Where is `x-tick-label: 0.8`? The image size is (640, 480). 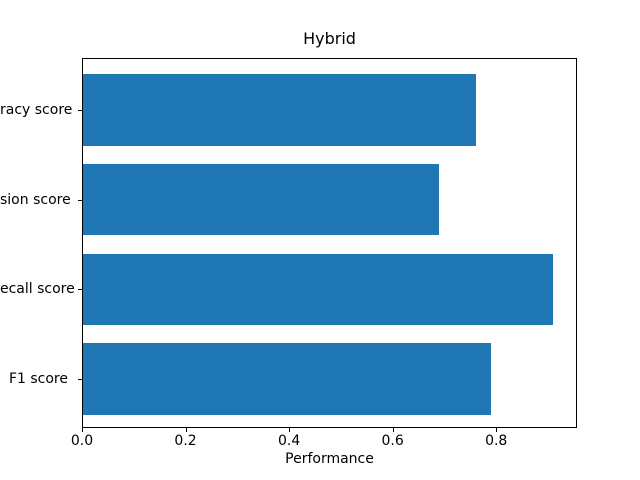
x-tick-label: 0.8 is located at coordinates (496, 441).